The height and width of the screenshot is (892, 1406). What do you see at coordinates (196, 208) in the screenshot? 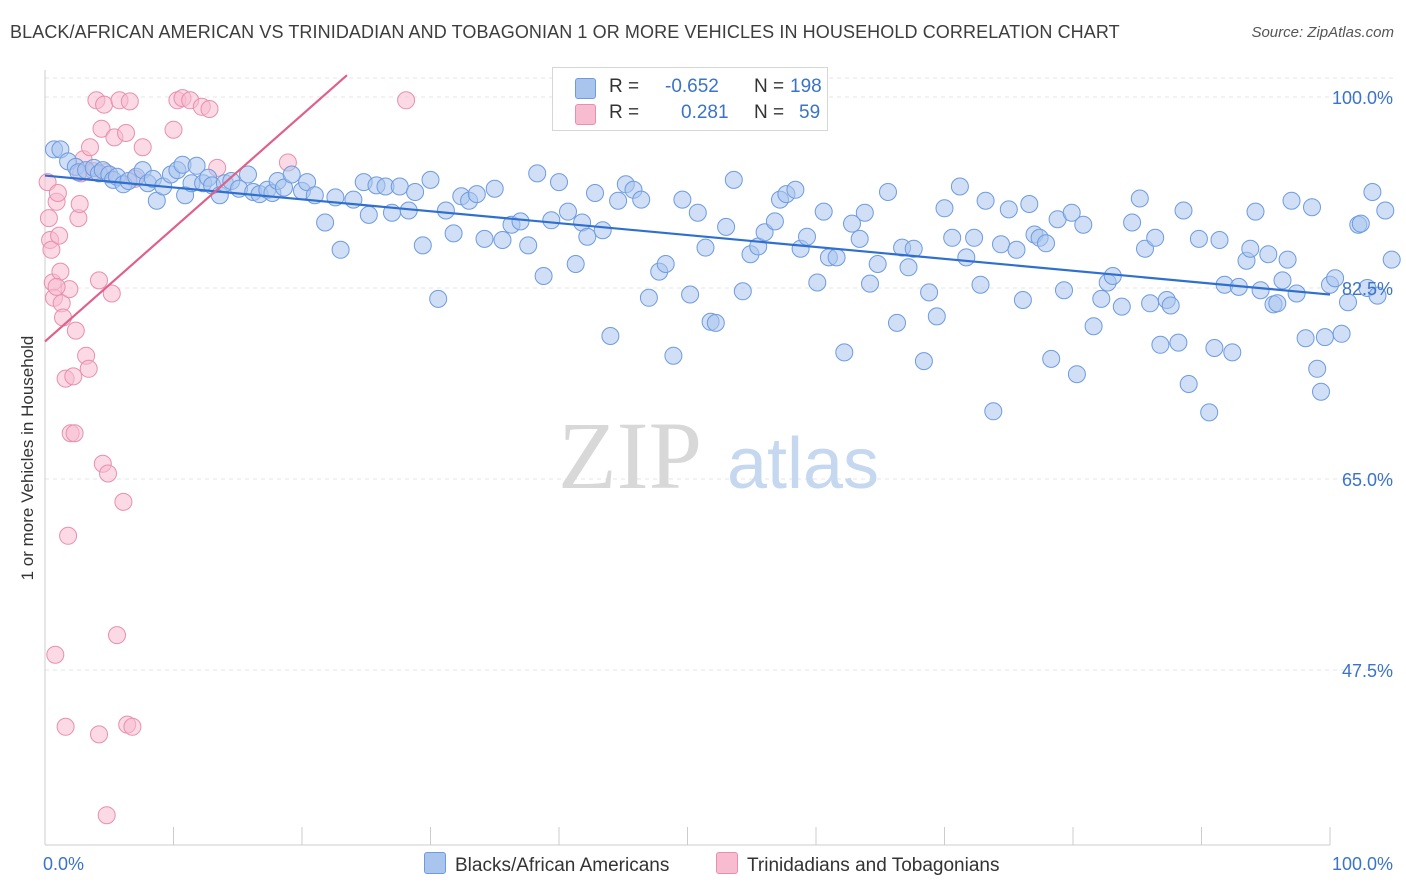
I see `trend-line-trinidadian` at bounding box center [196, 208].